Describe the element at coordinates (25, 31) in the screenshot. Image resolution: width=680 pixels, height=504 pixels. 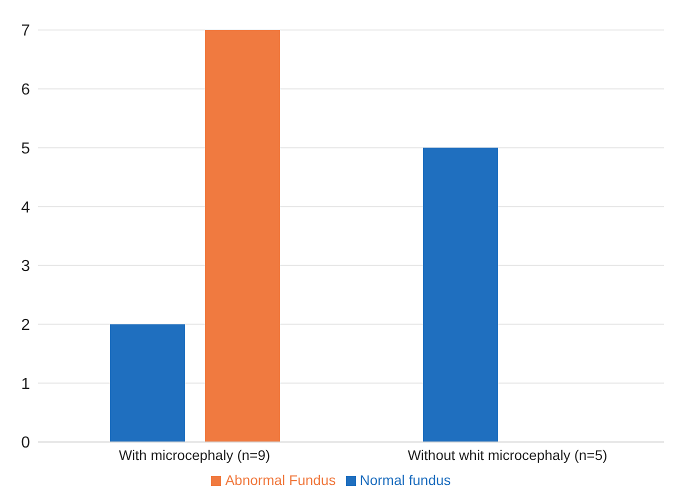
I see `y-tick-label: 7` at that location.